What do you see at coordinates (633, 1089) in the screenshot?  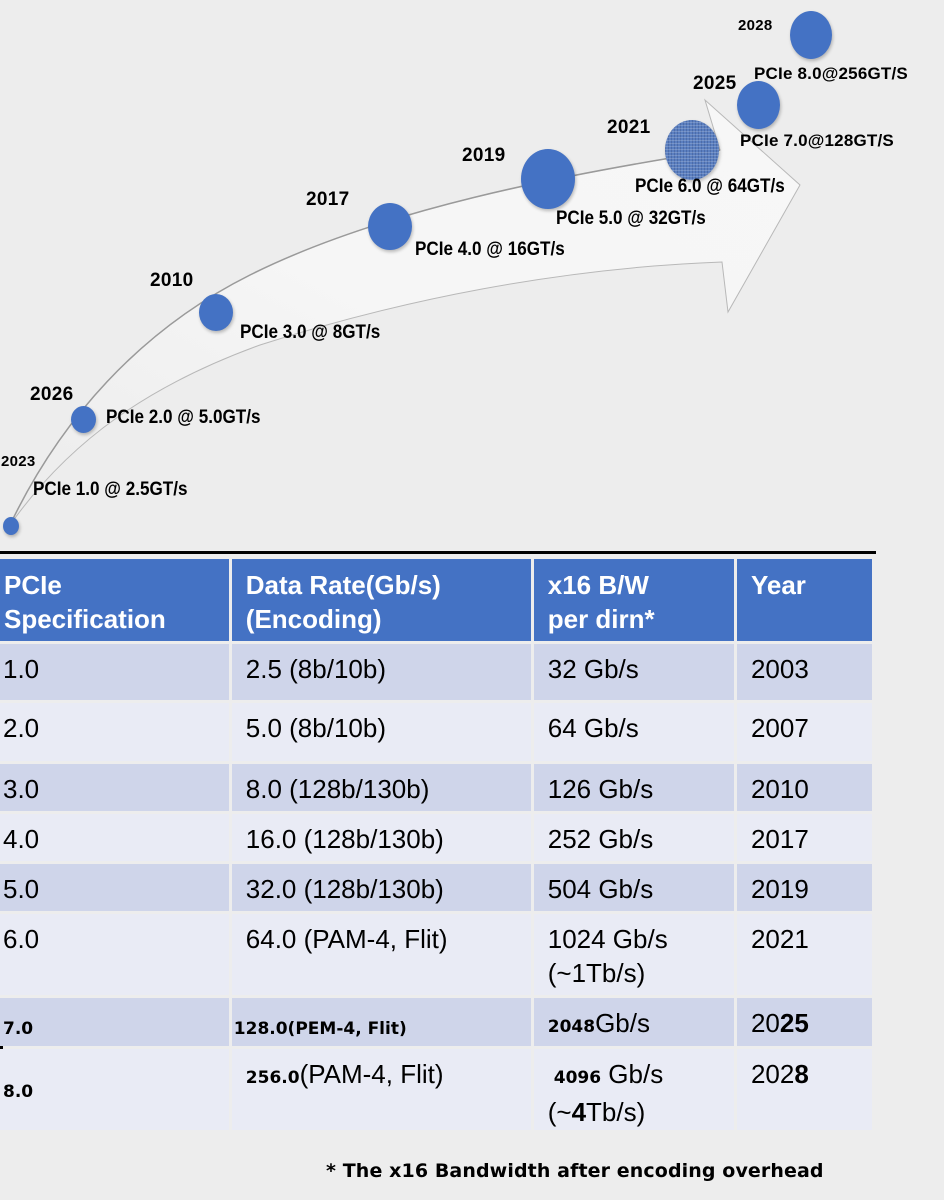 I see `cell-bw: 4096 Gb/s (~4Tb/s)` at bounding box center [633, 1089].